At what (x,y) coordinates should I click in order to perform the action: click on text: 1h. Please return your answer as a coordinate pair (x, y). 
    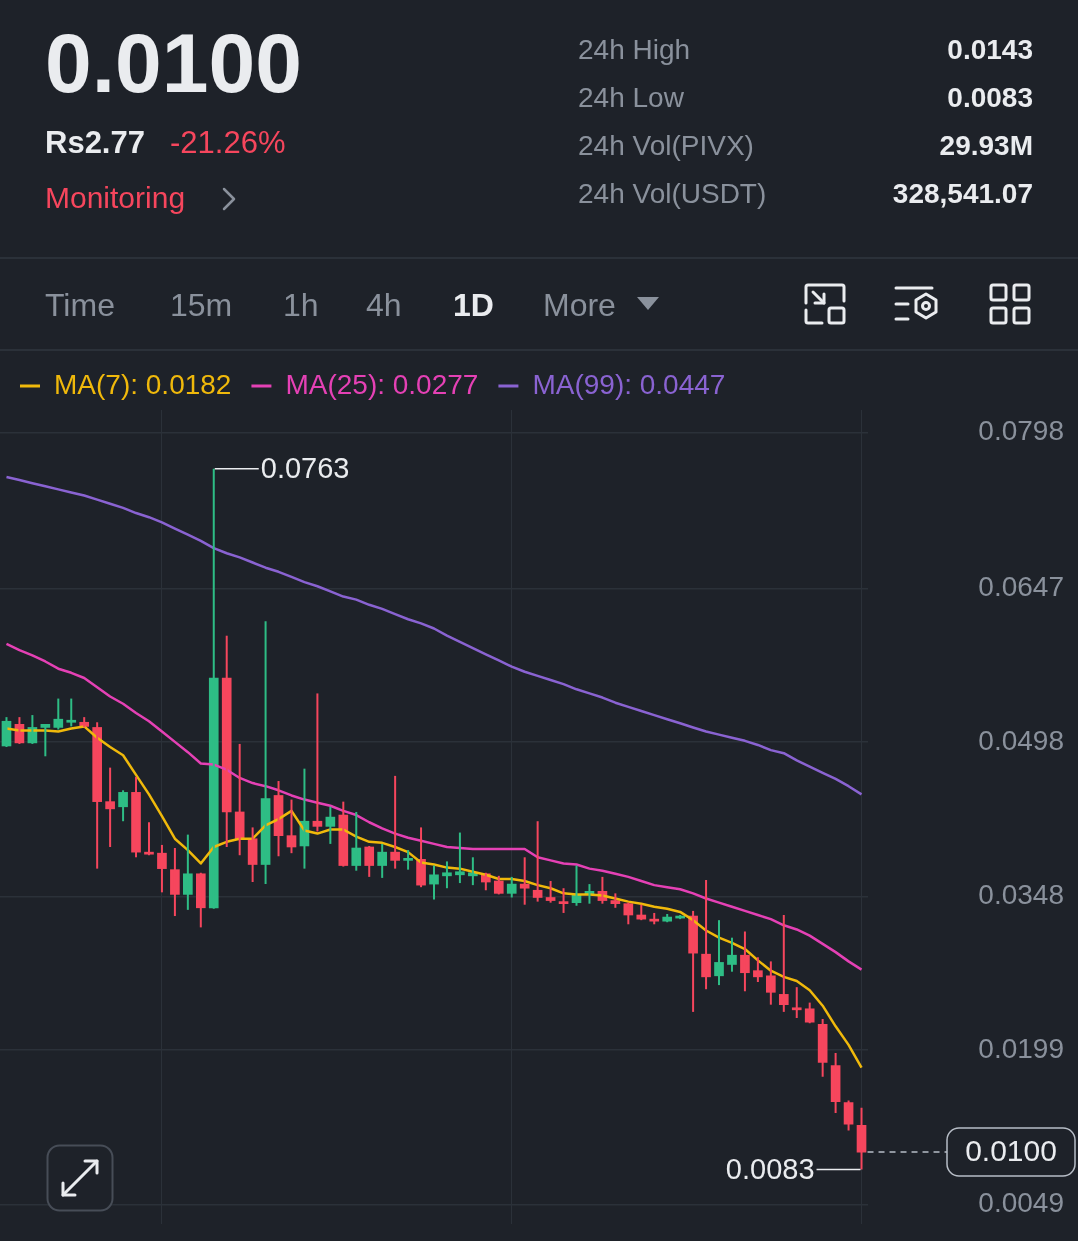
    Looking at the image, I should click on (301, 305).